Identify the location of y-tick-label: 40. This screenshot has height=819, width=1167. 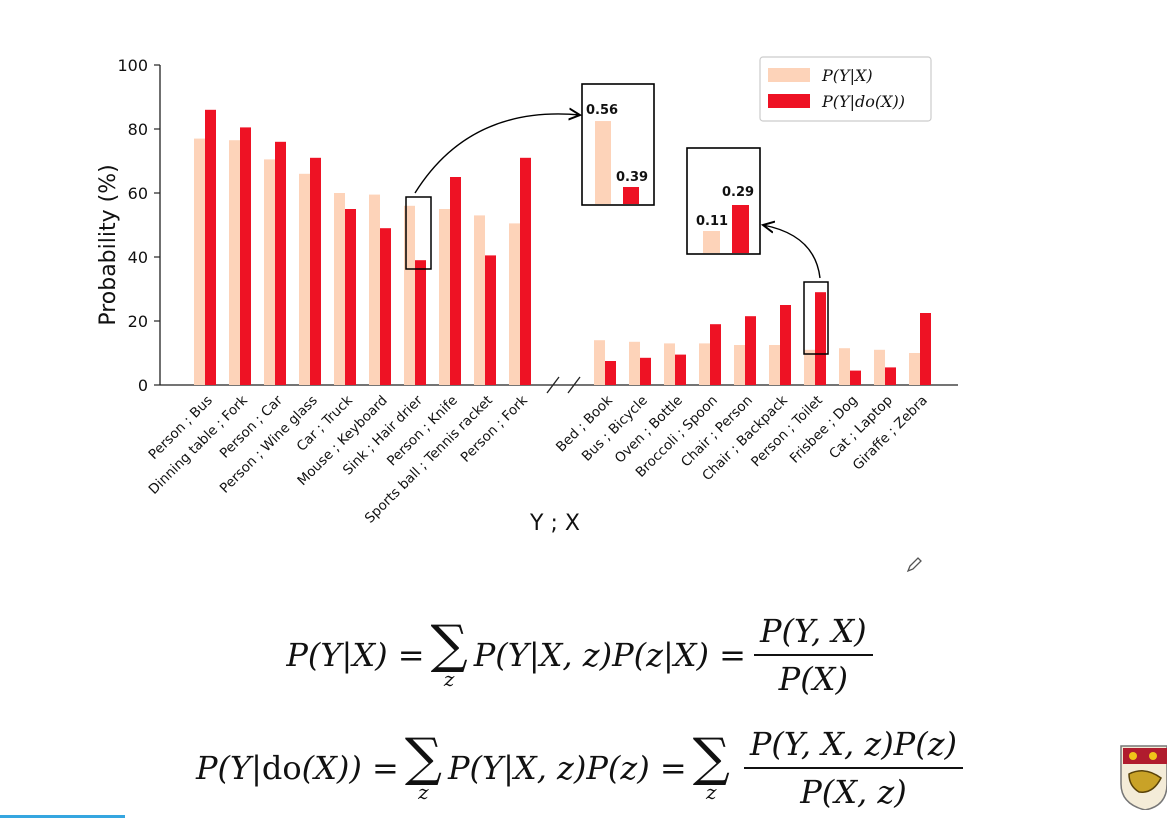
(138, 257).